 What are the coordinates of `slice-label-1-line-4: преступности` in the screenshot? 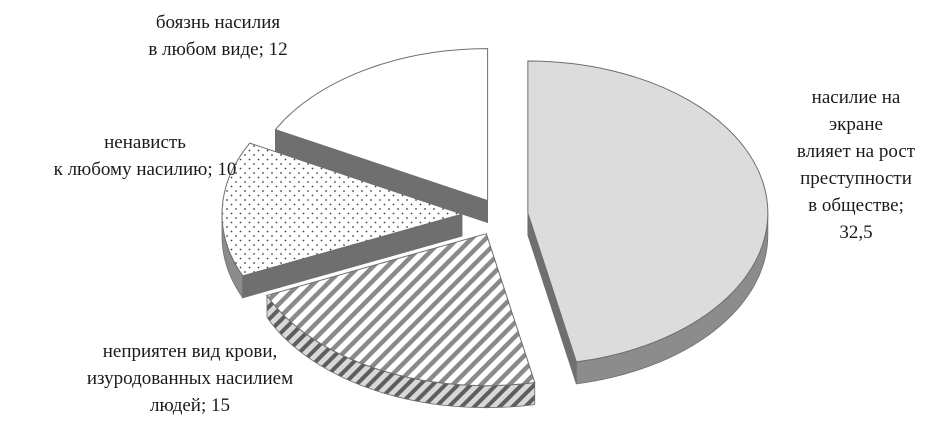 It's located at (856, 178).